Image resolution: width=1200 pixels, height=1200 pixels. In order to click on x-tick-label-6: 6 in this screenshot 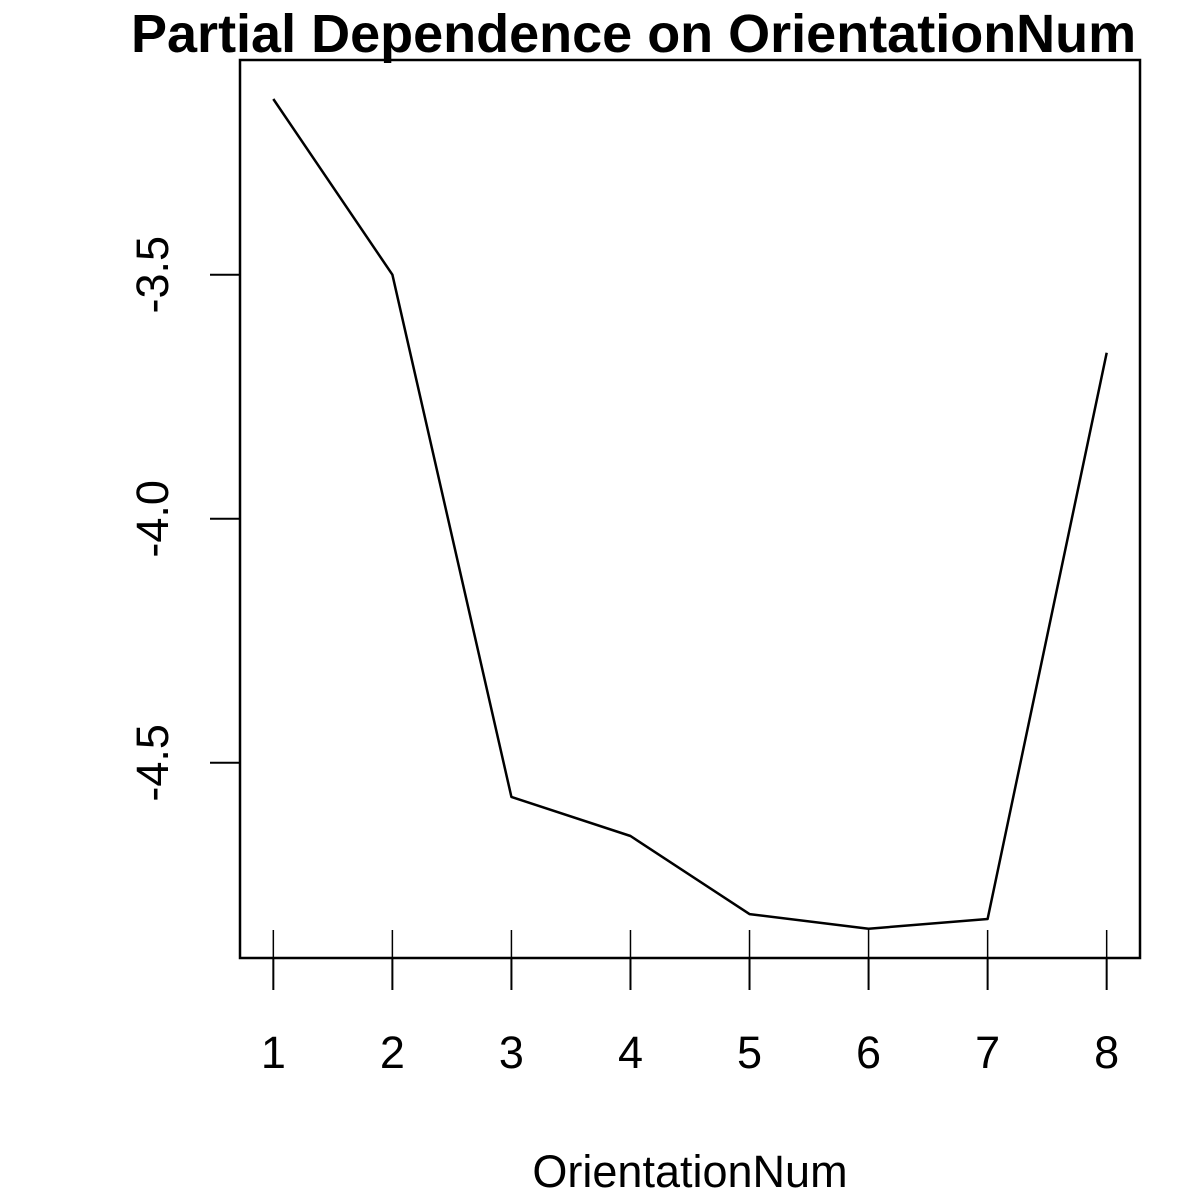, I will do `click(868, 1052)`.